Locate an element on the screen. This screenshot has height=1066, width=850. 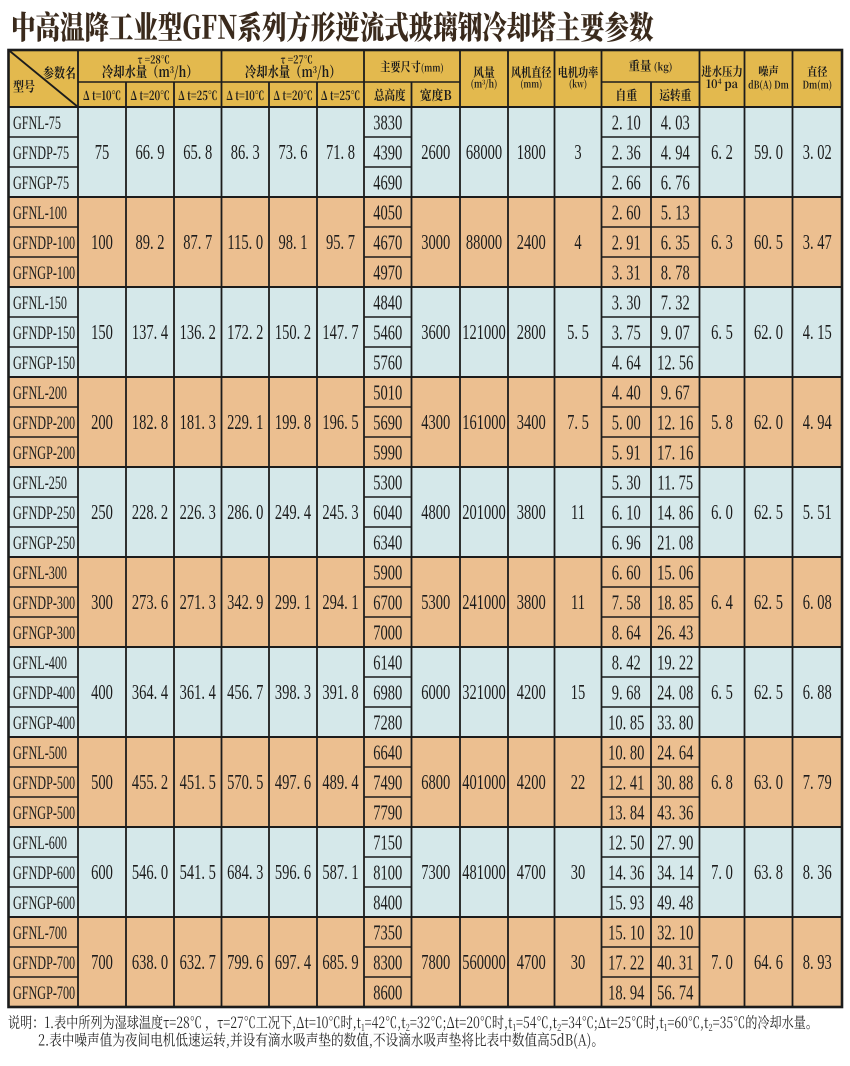
svg-text: 6700 is located at coordinates (387, 602).